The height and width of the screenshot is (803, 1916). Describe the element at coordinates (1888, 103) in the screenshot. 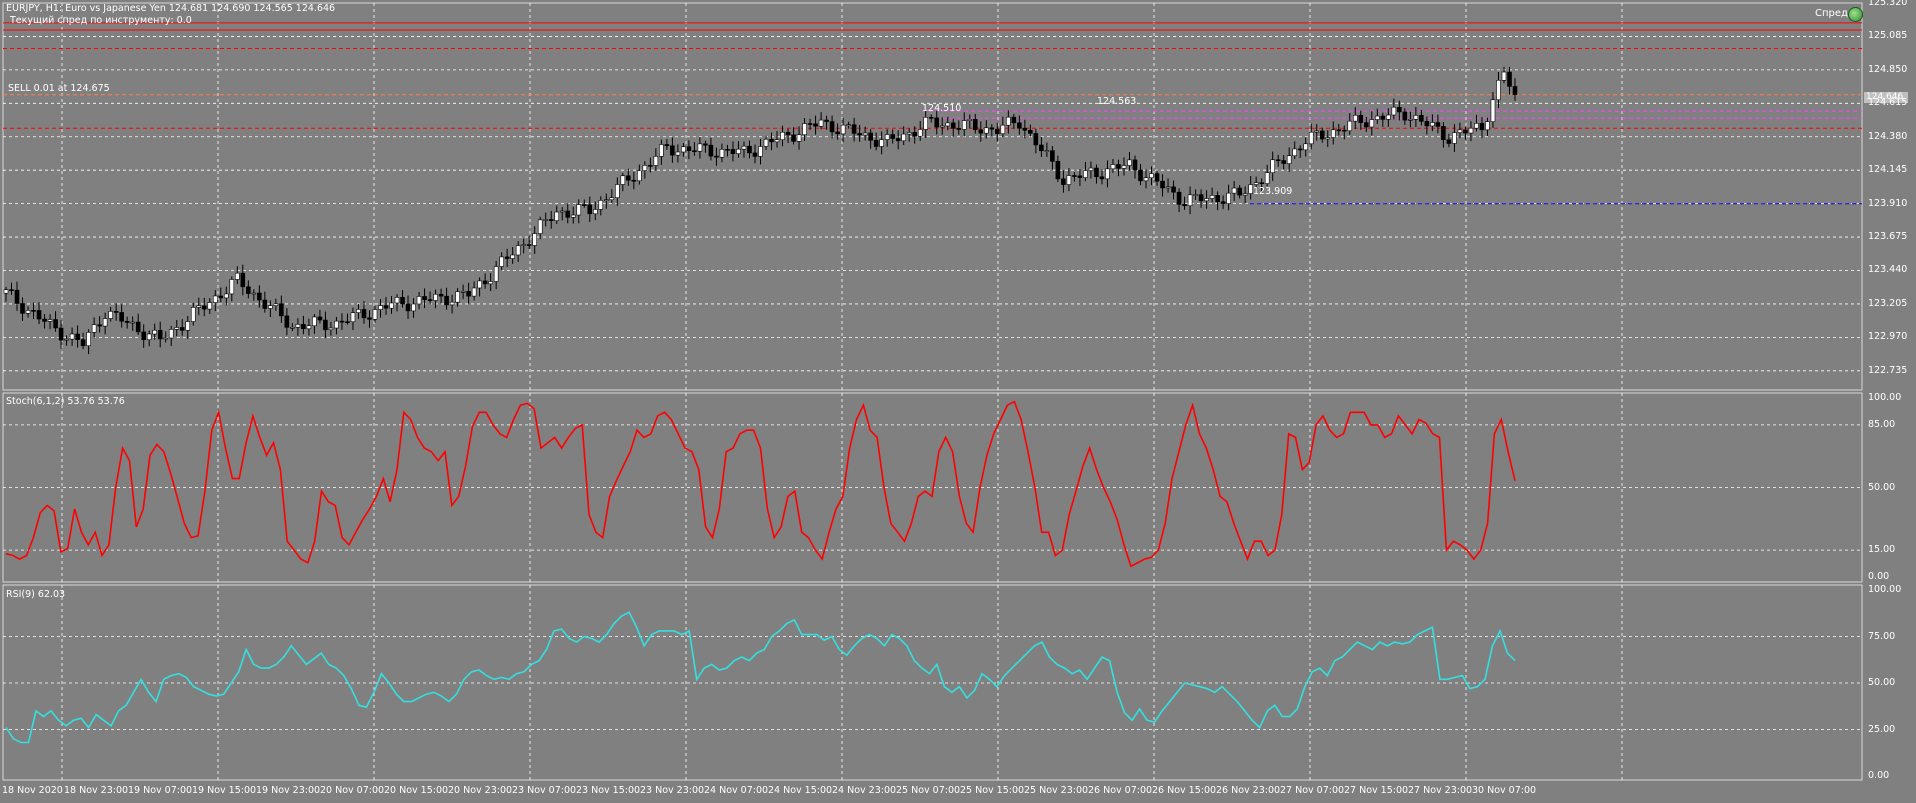

I see `price-tick-label: 124.615` at that location.